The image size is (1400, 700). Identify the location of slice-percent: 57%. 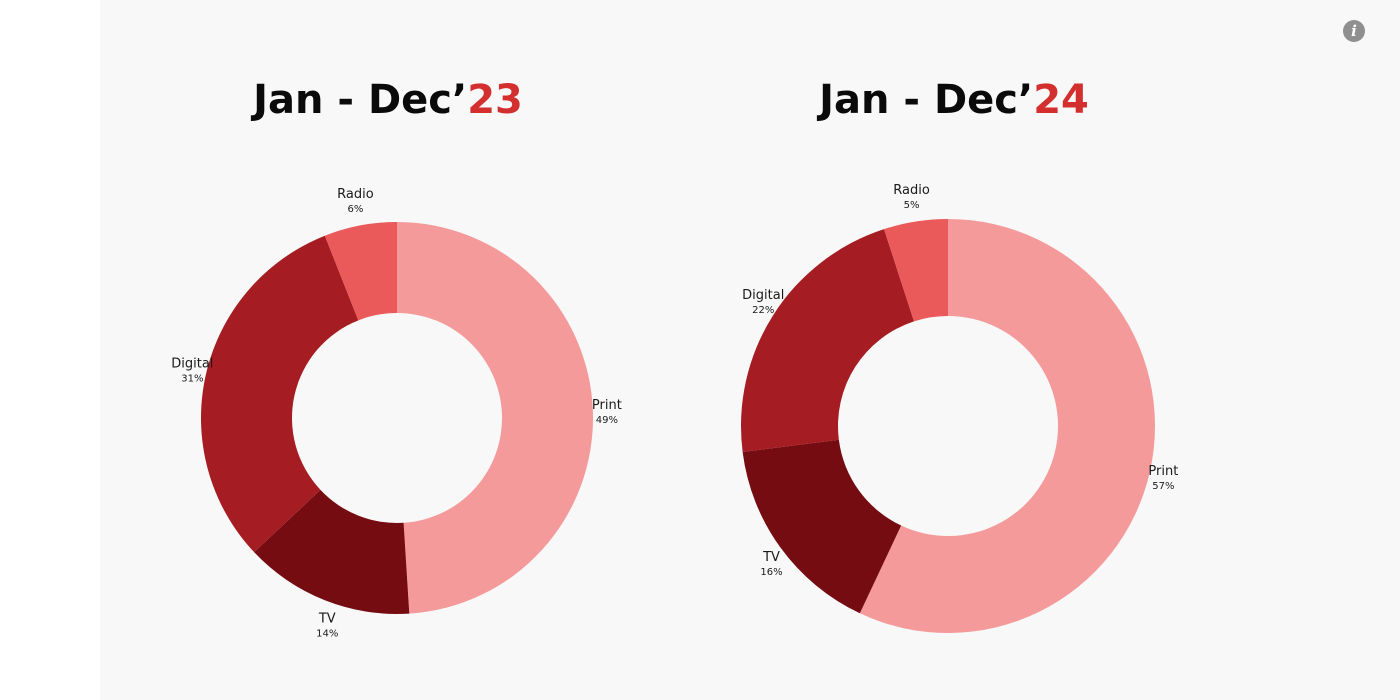
(1163, 486).